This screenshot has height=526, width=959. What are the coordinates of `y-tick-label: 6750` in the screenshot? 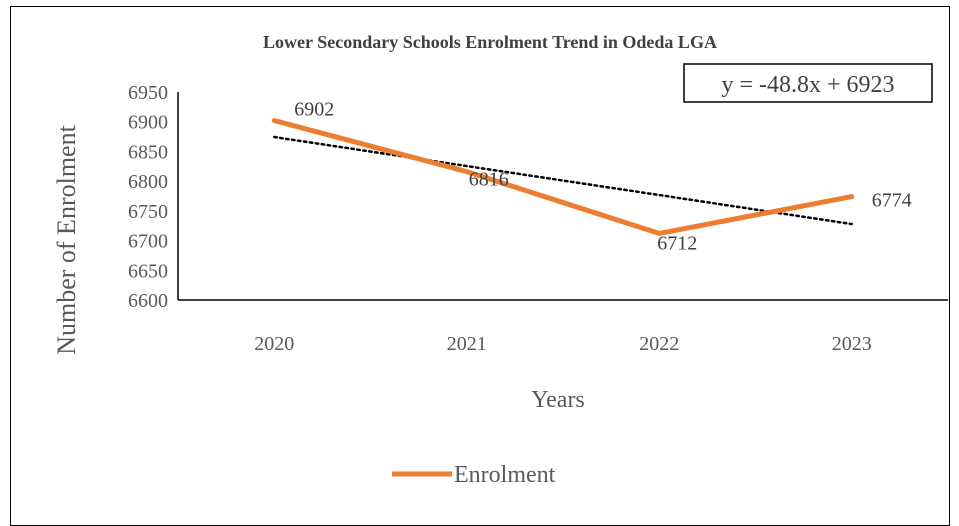 It's located at (148, 212).